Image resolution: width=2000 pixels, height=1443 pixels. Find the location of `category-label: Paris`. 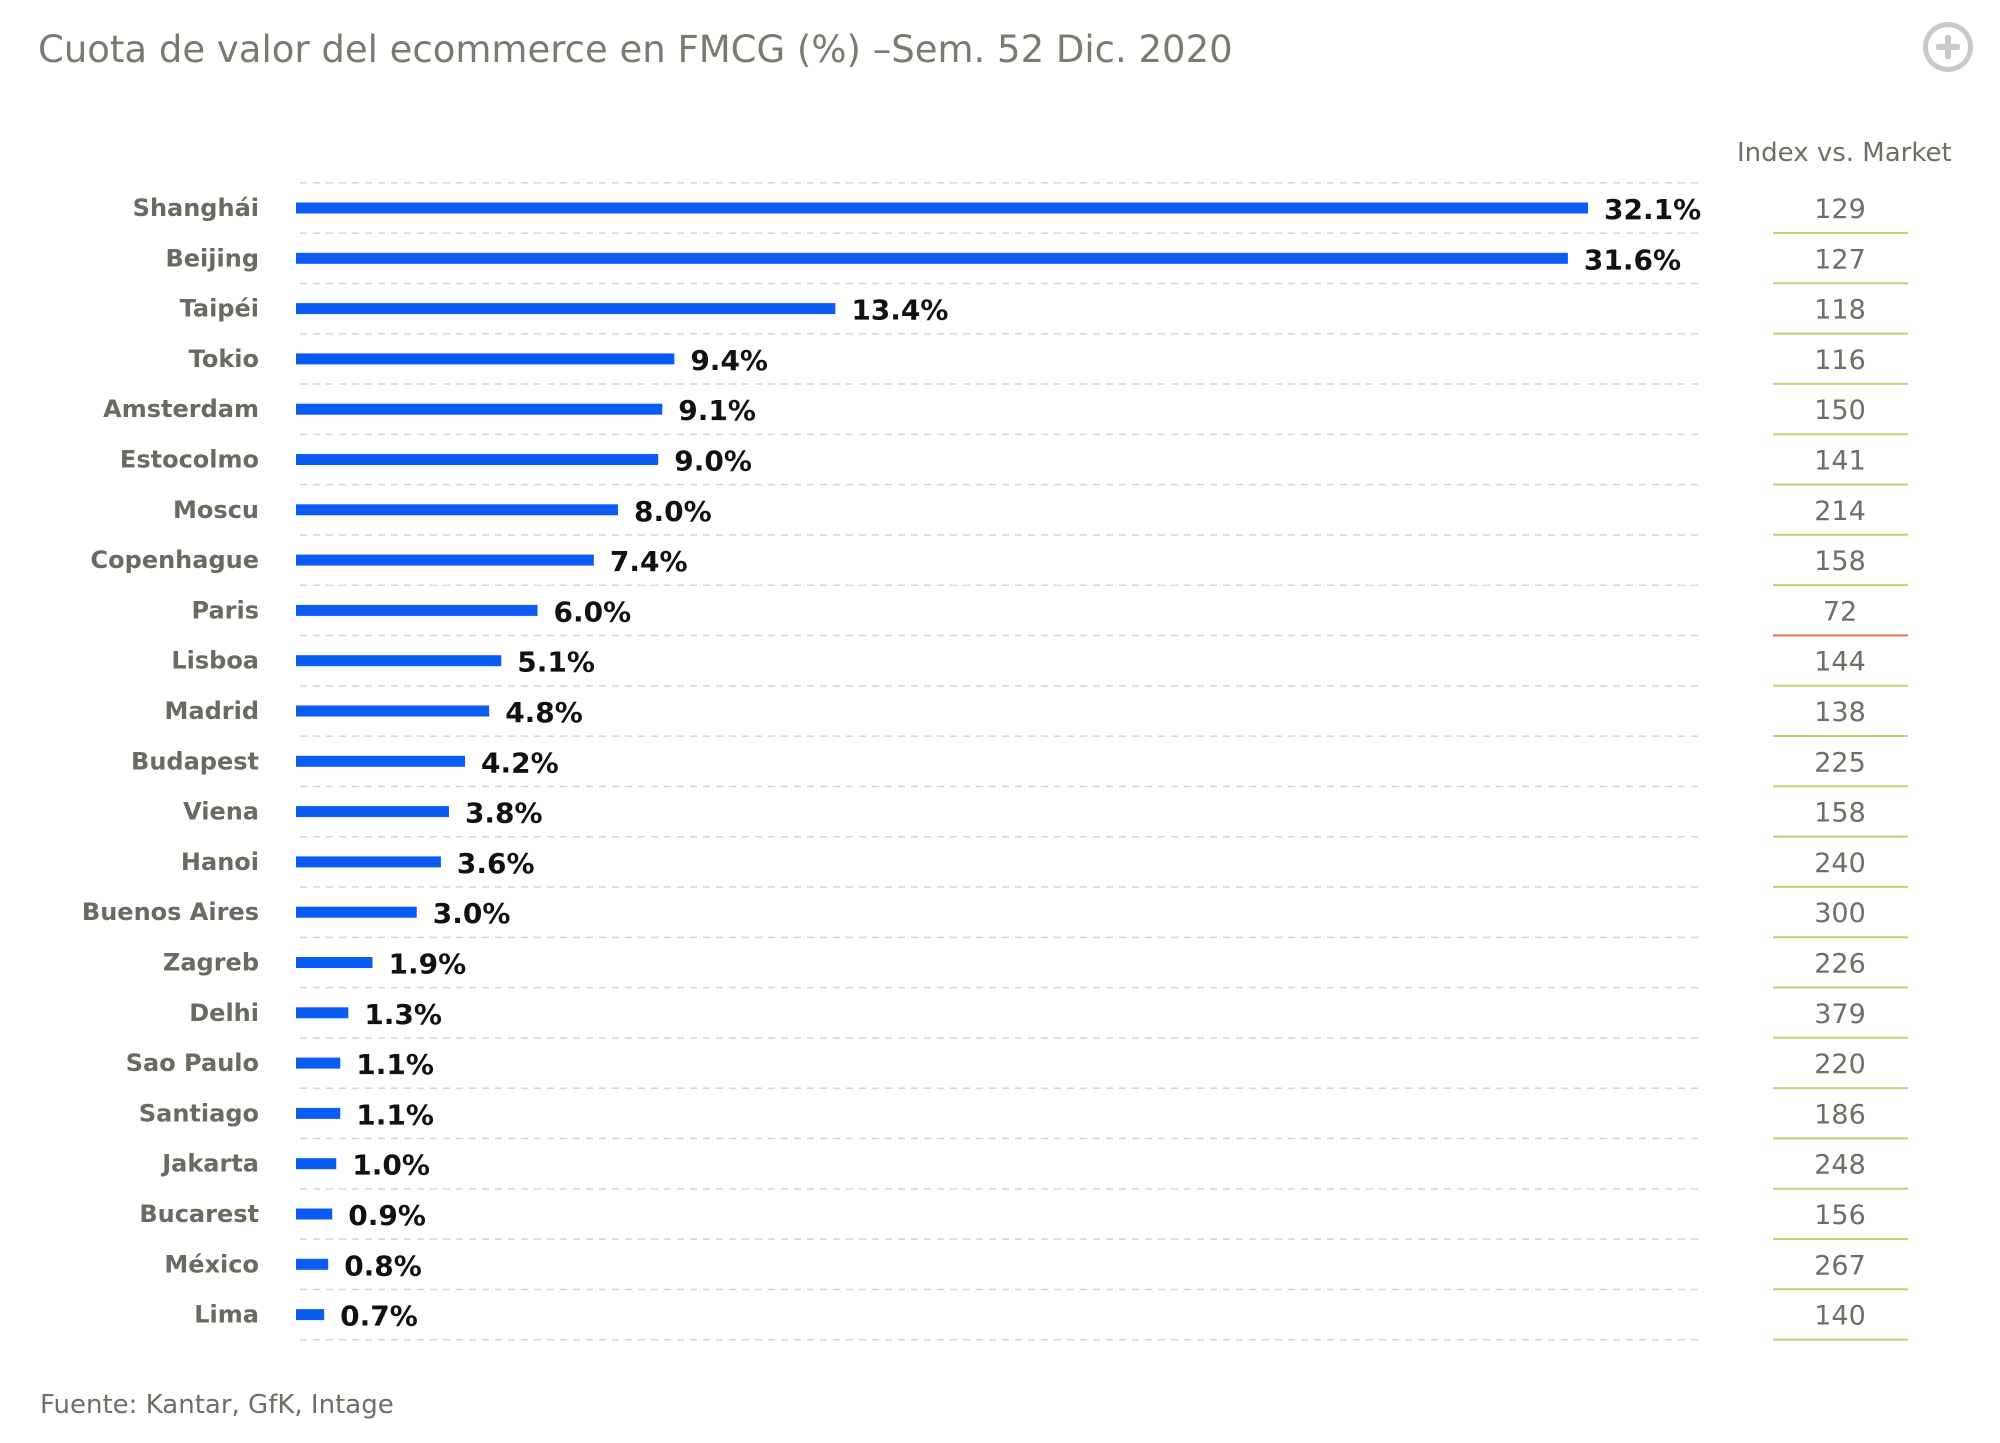

category-label: Paris is located at coordinates (226, 610).